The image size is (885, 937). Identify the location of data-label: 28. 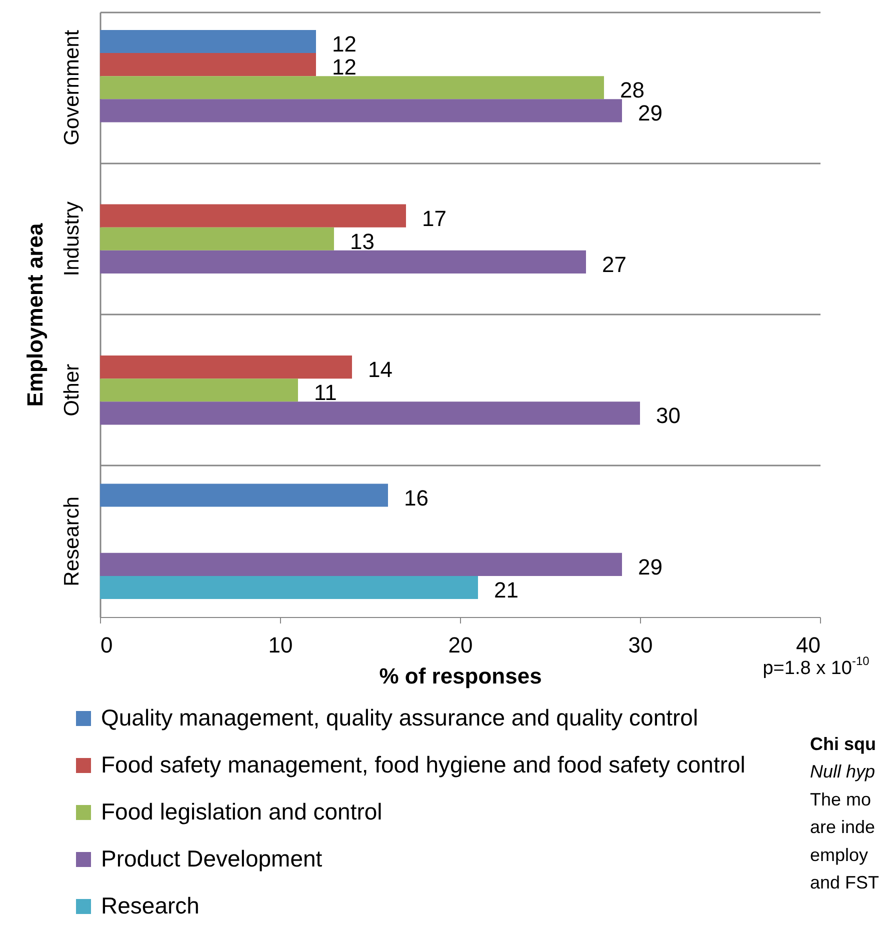
(632, 90).